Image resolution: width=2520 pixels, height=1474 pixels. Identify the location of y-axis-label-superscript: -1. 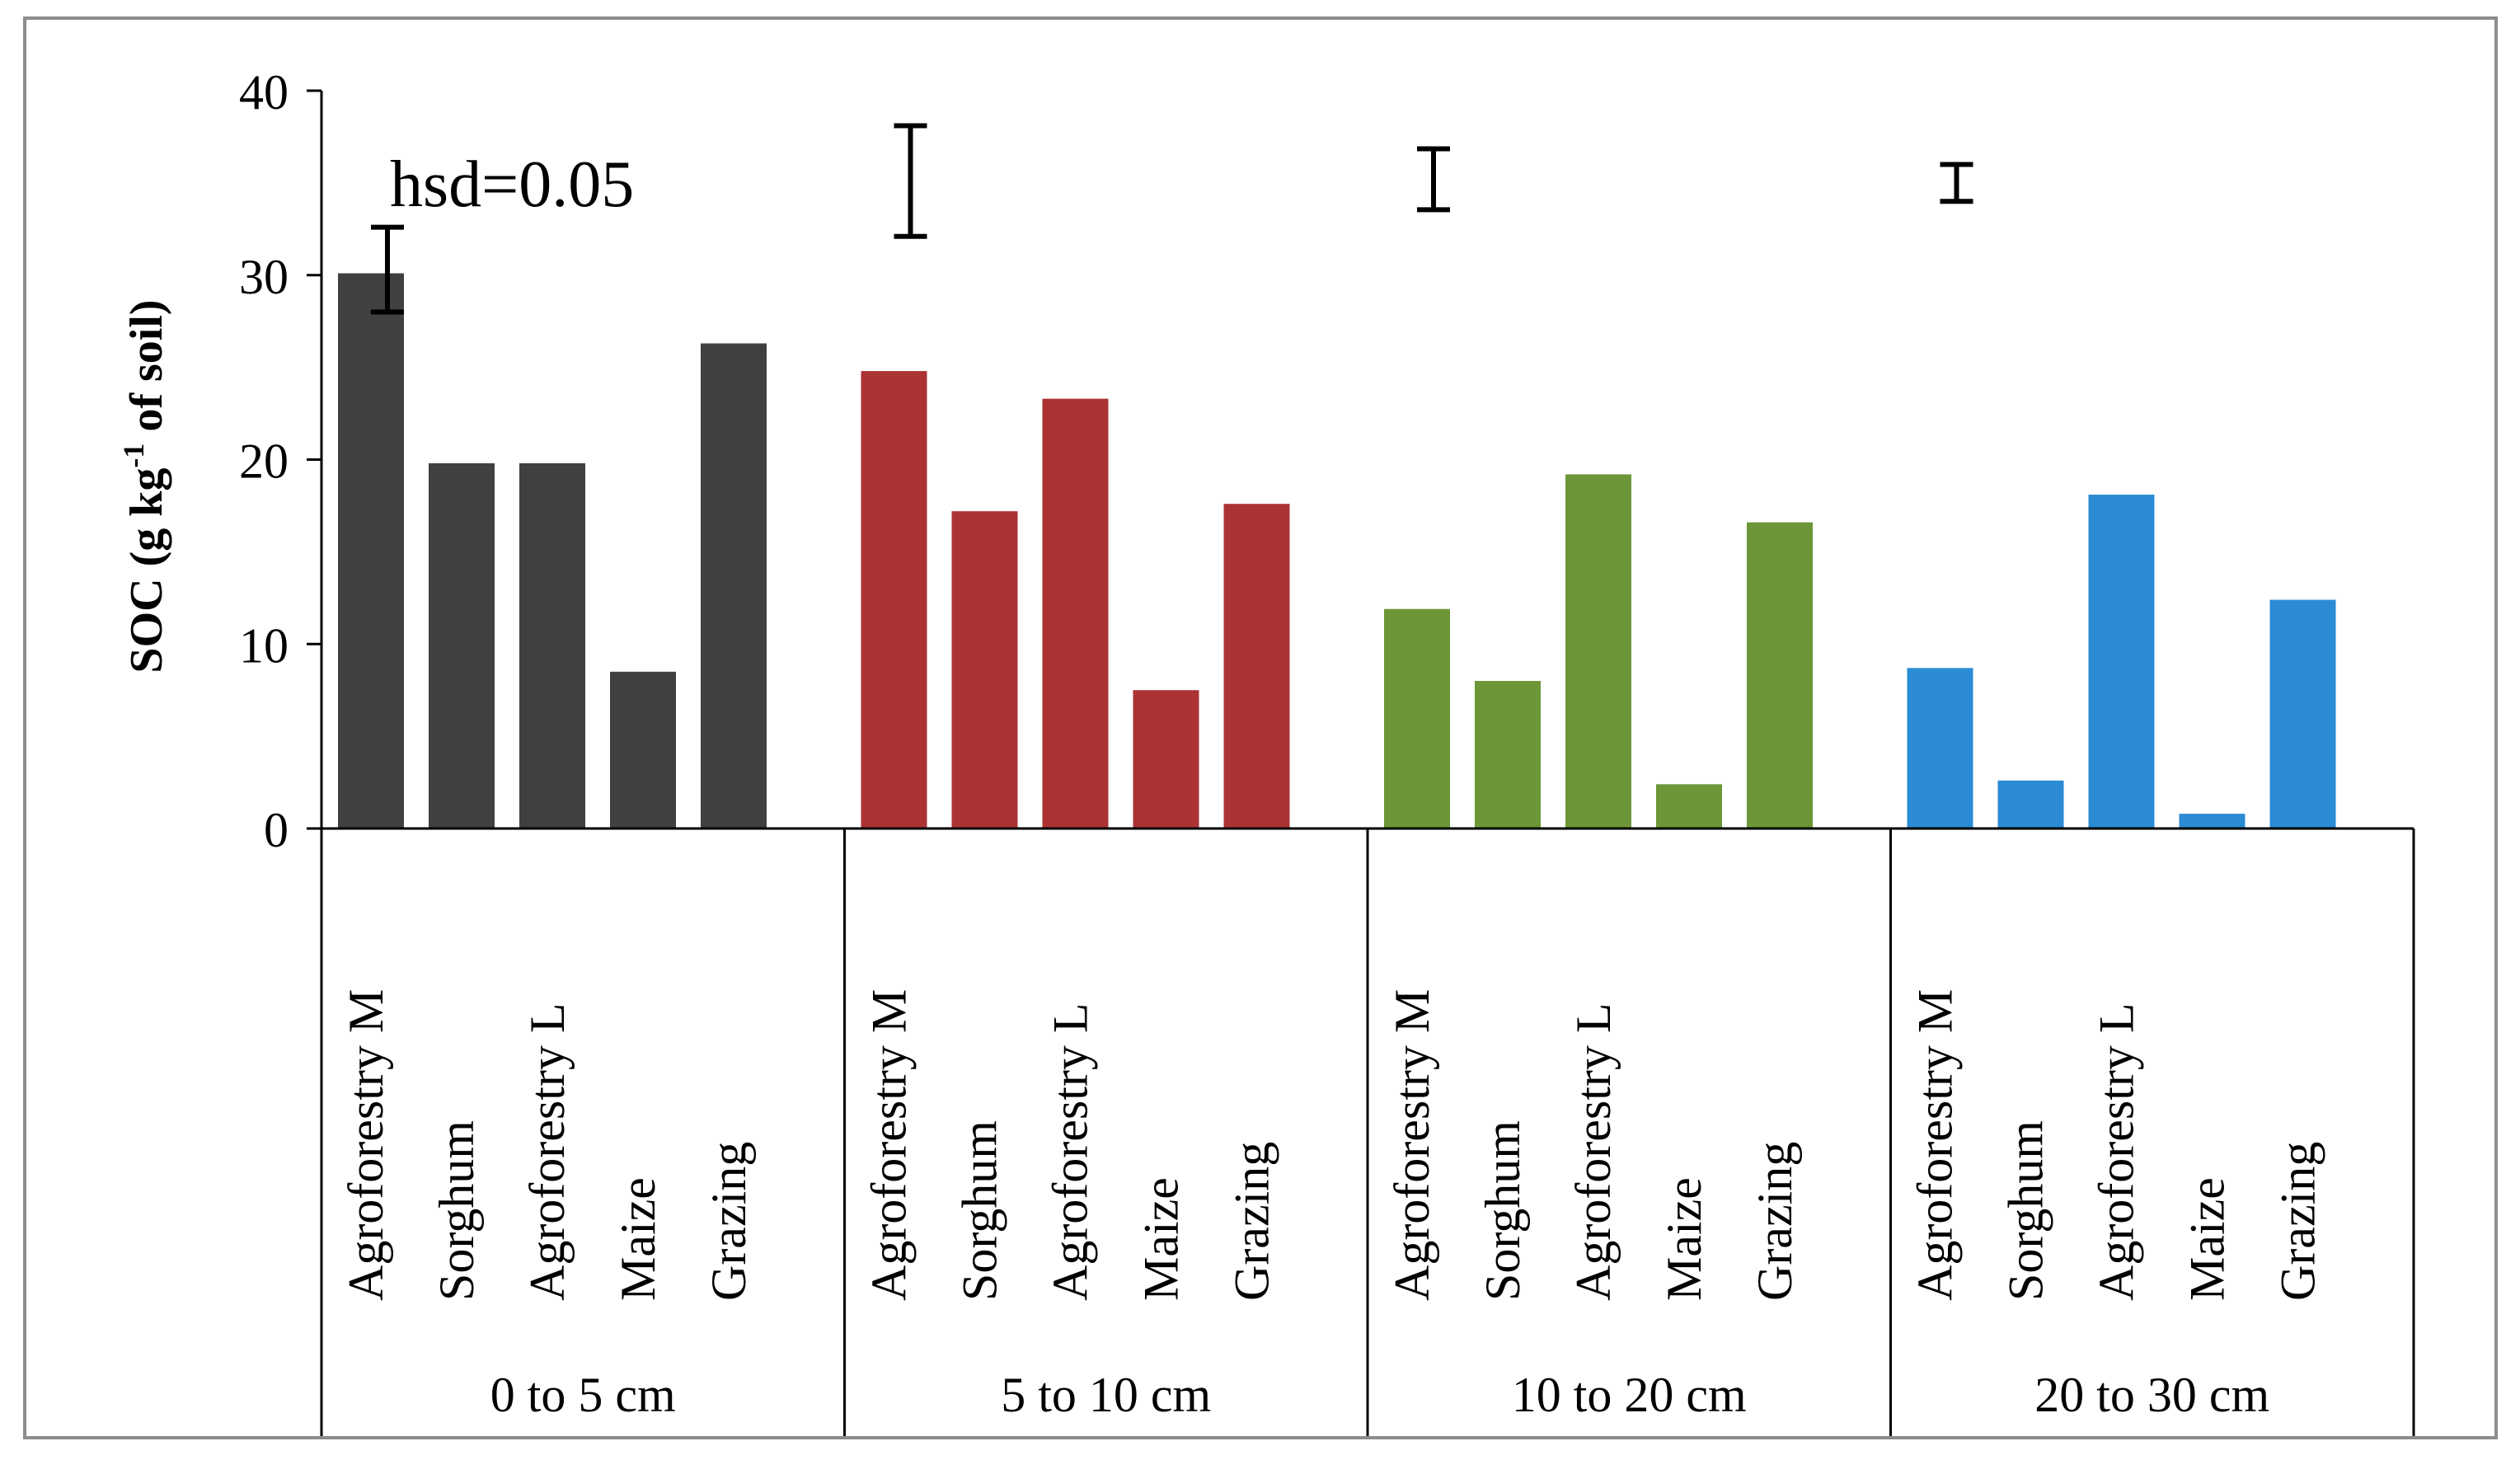
(133, 456).